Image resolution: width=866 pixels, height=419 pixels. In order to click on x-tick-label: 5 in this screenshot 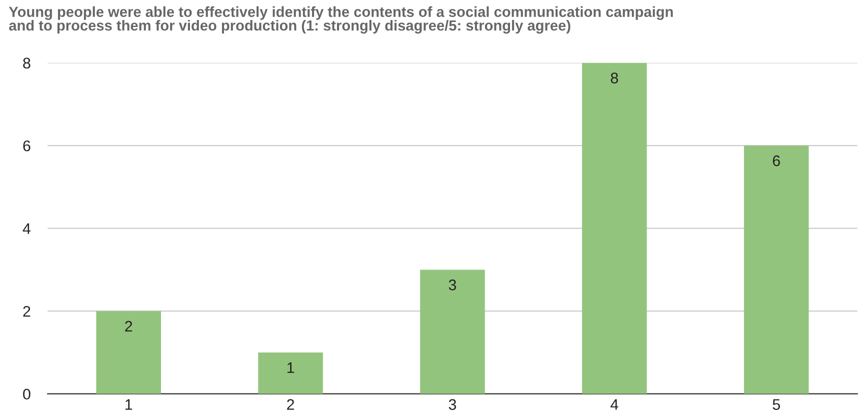, I will do `click(776, 404)`.